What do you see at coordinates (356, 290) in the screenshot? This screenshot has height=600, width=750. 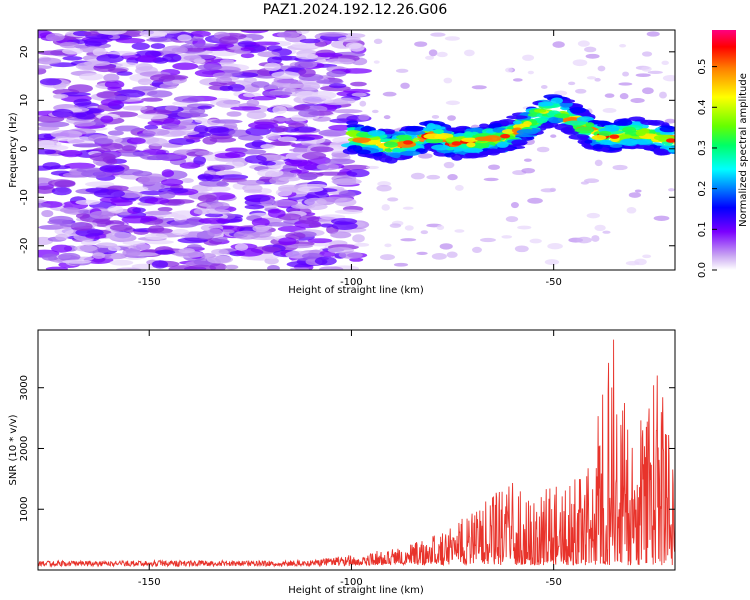 I see `spectrogram-x-axis-label: Height of straight line (km)` at bounding box center [356, 290].